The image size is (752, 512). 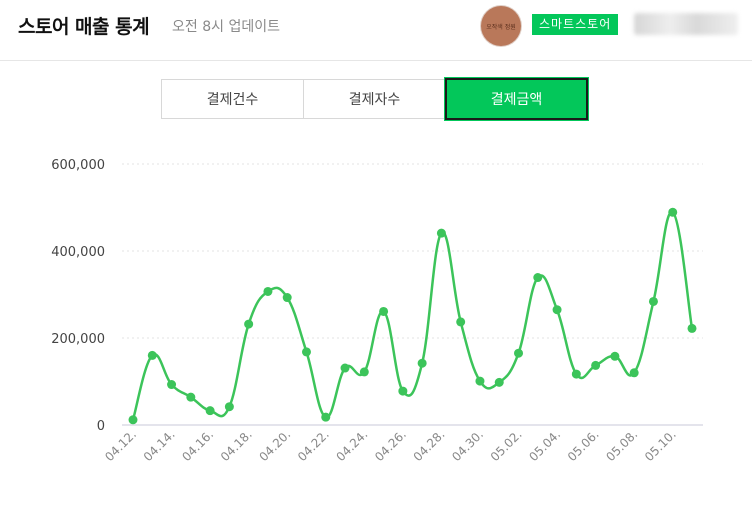 What do you see at coordinates (429, 445) in the screenshot?
I see `x-tick-label: 04.28.` at bounding box center [429, 445].